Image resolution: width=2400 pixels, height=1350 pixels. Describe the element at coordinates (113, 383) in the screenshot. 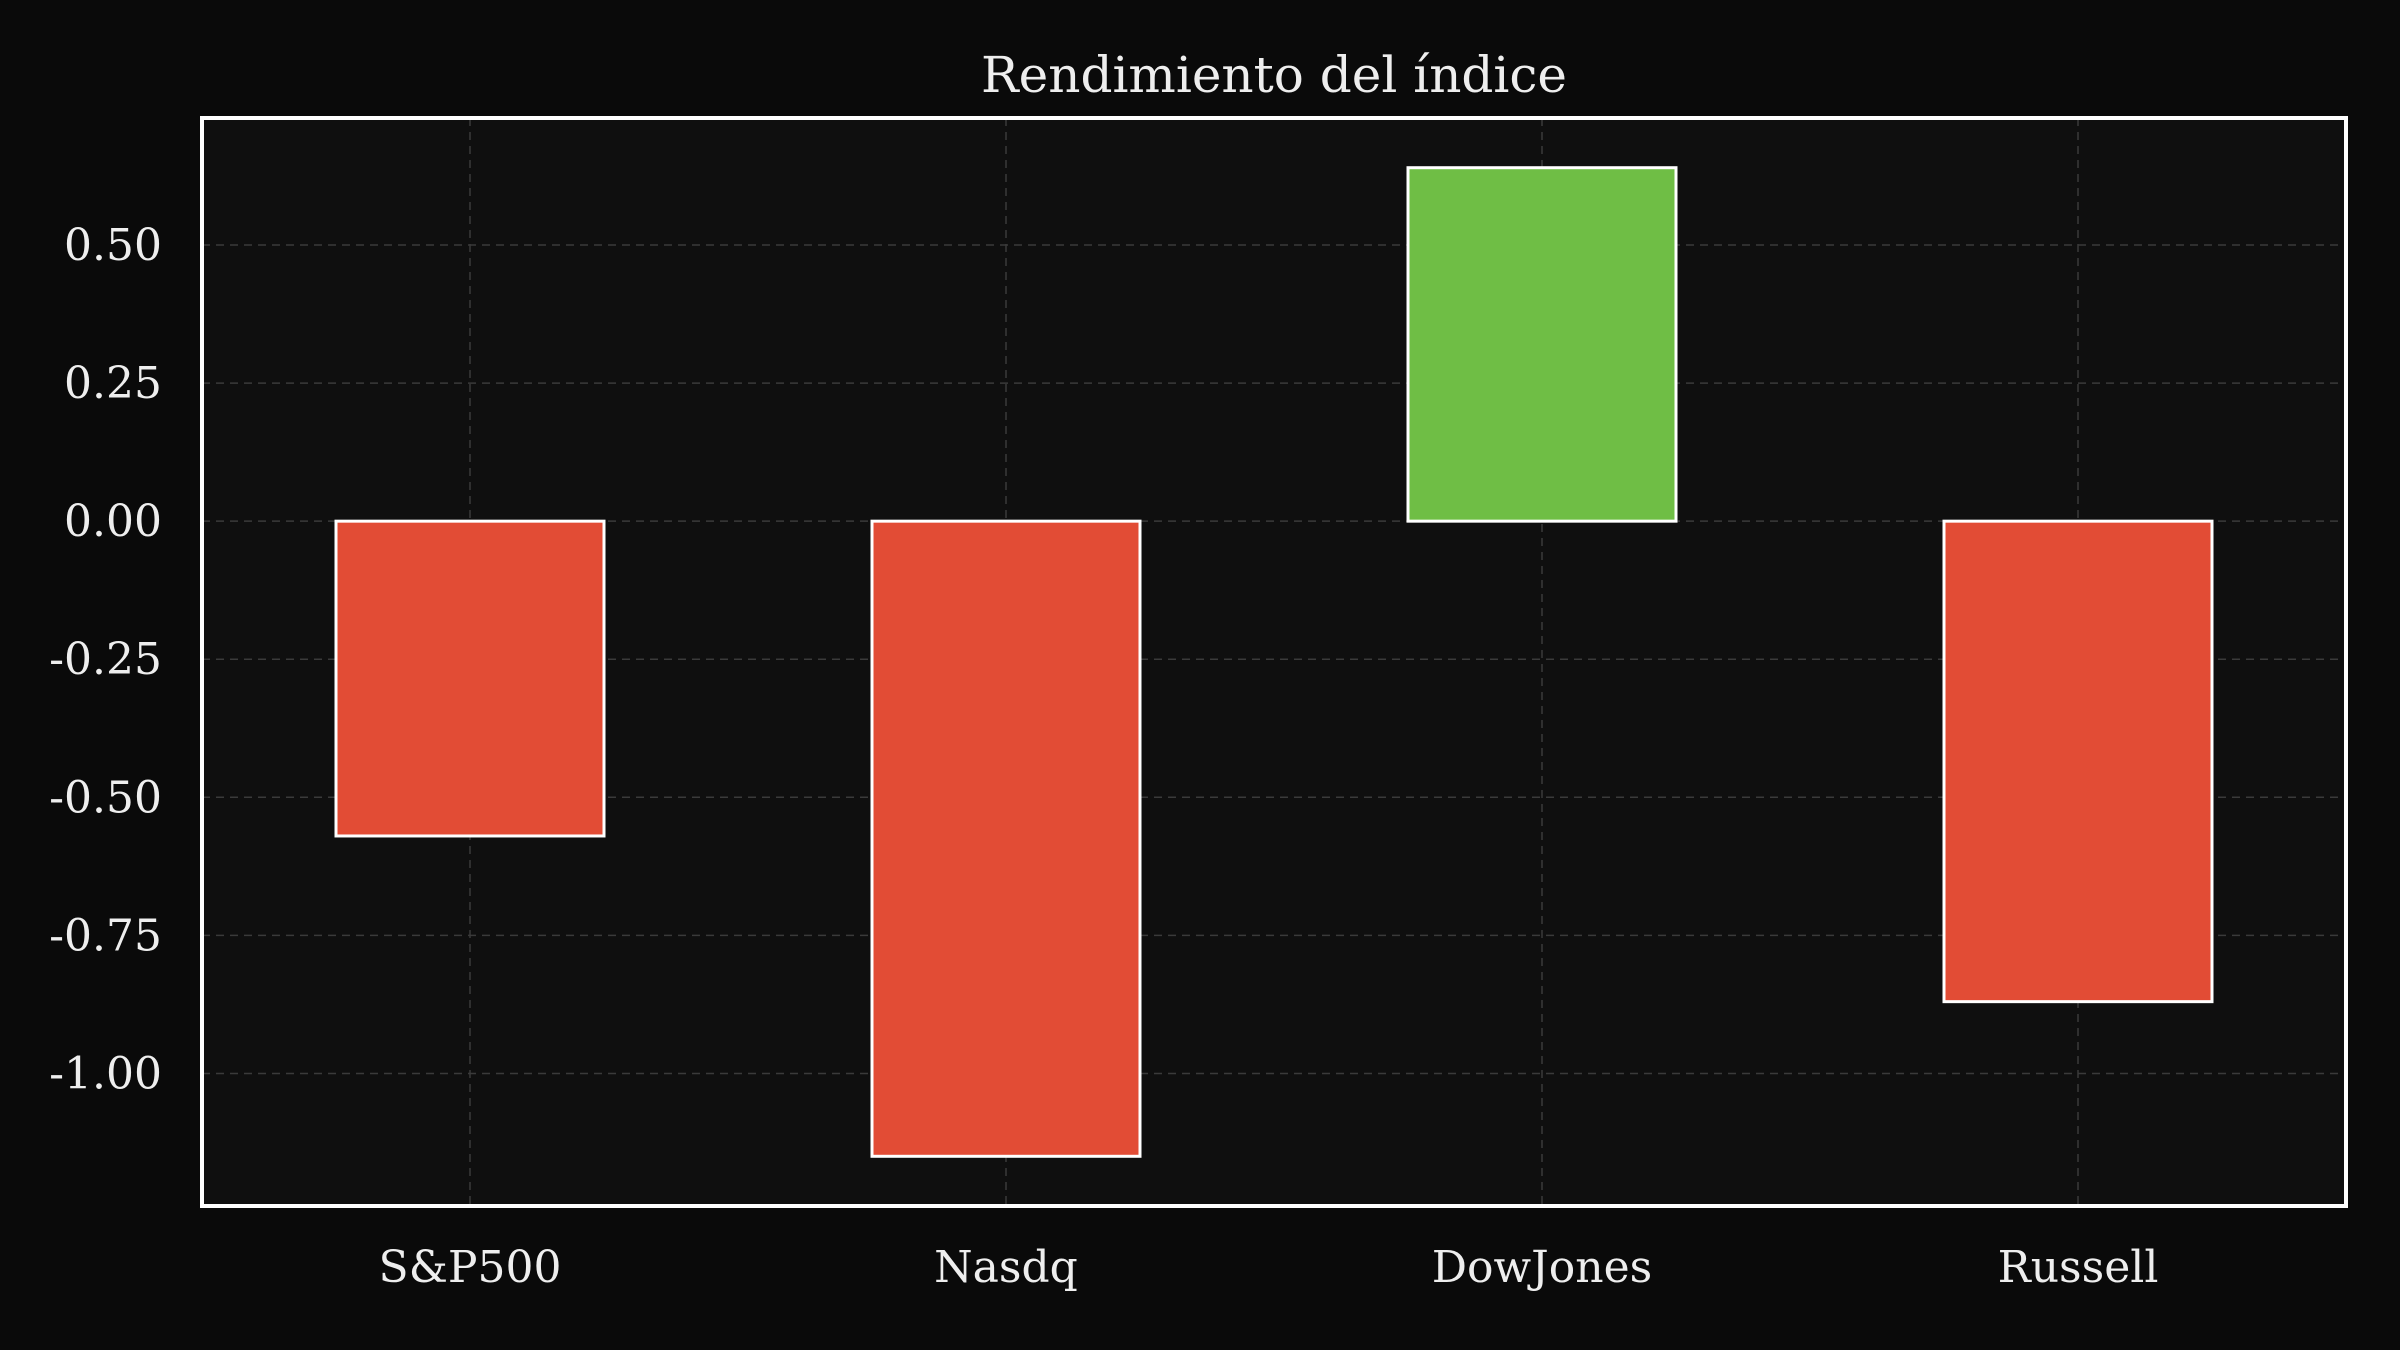

I see `y-tick-label: 0.25` at that location.